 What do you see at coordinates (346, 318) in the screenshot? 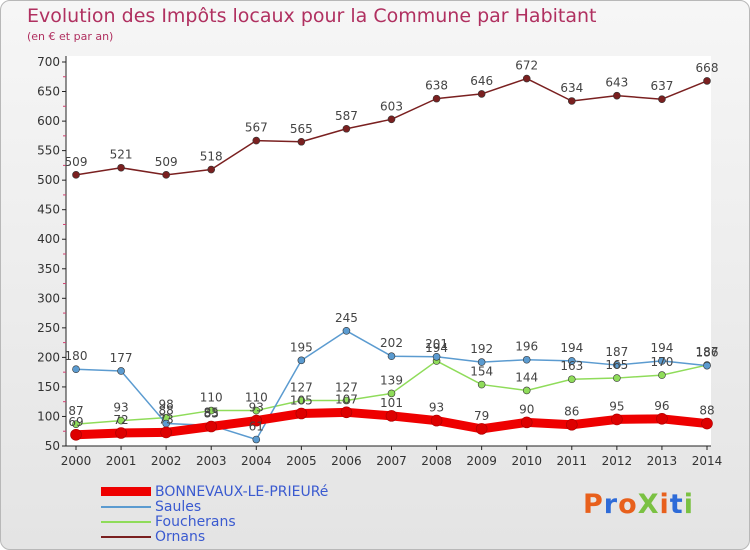
I see `data-label: 245` at bounding box center [346, 318].